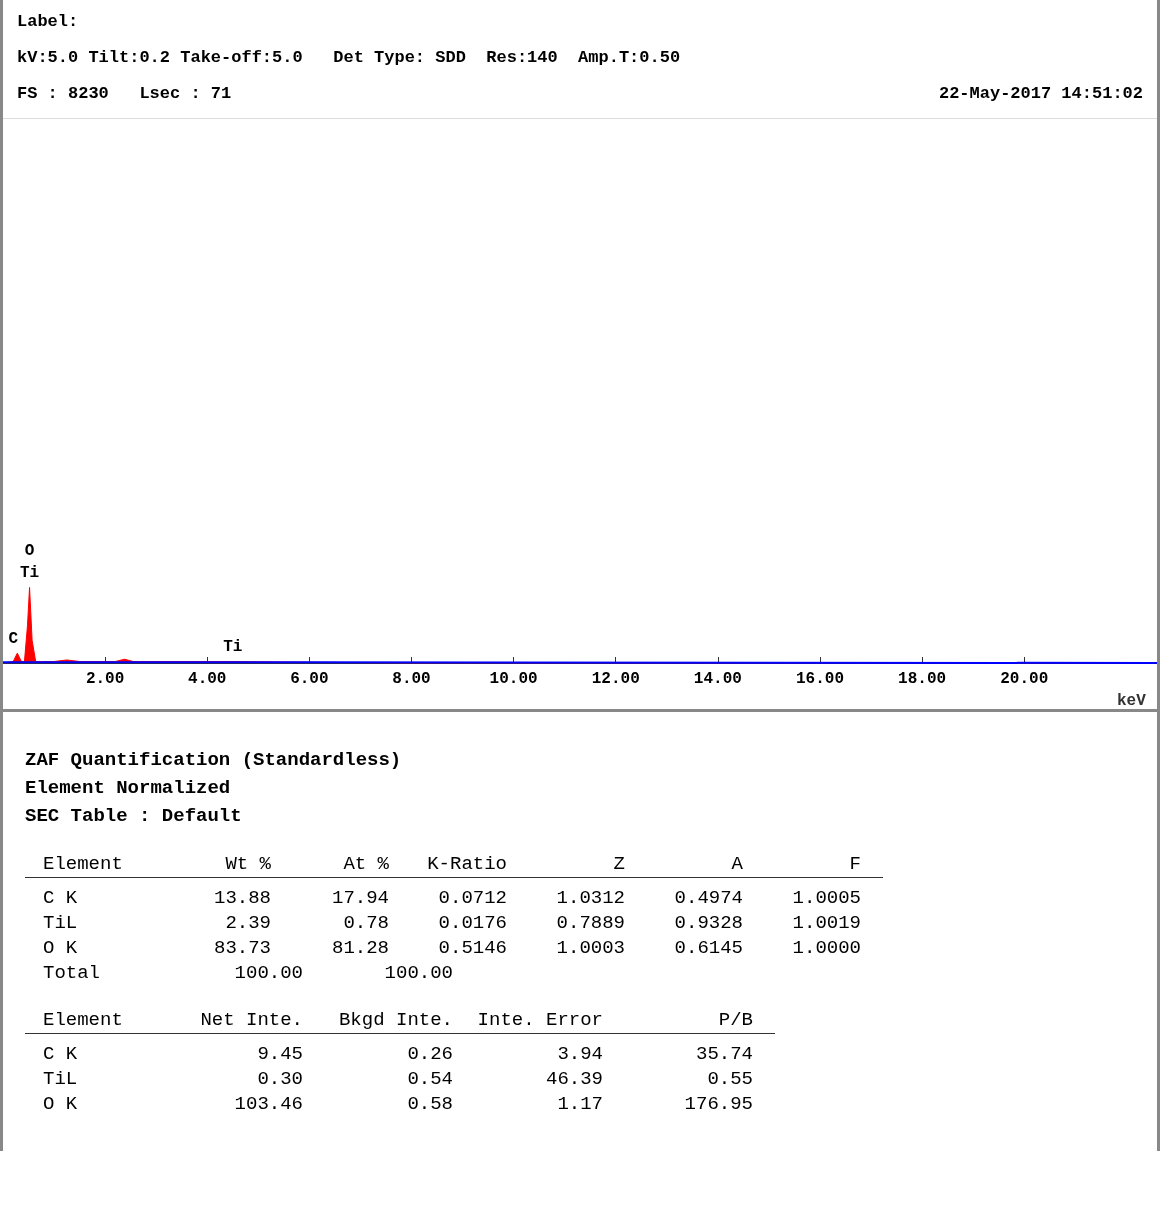 The width and height of the screenshot is (1160, 1221). Describe the element at coordinates (13, 639) in the screenshot. I see `annotation: C` at that location.